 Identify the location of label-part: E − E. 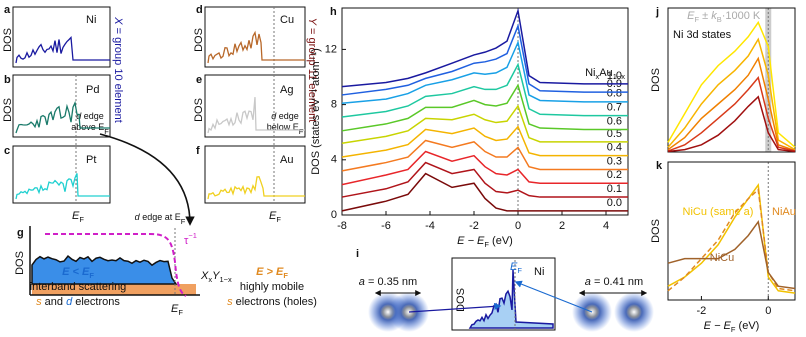
(718, 326).